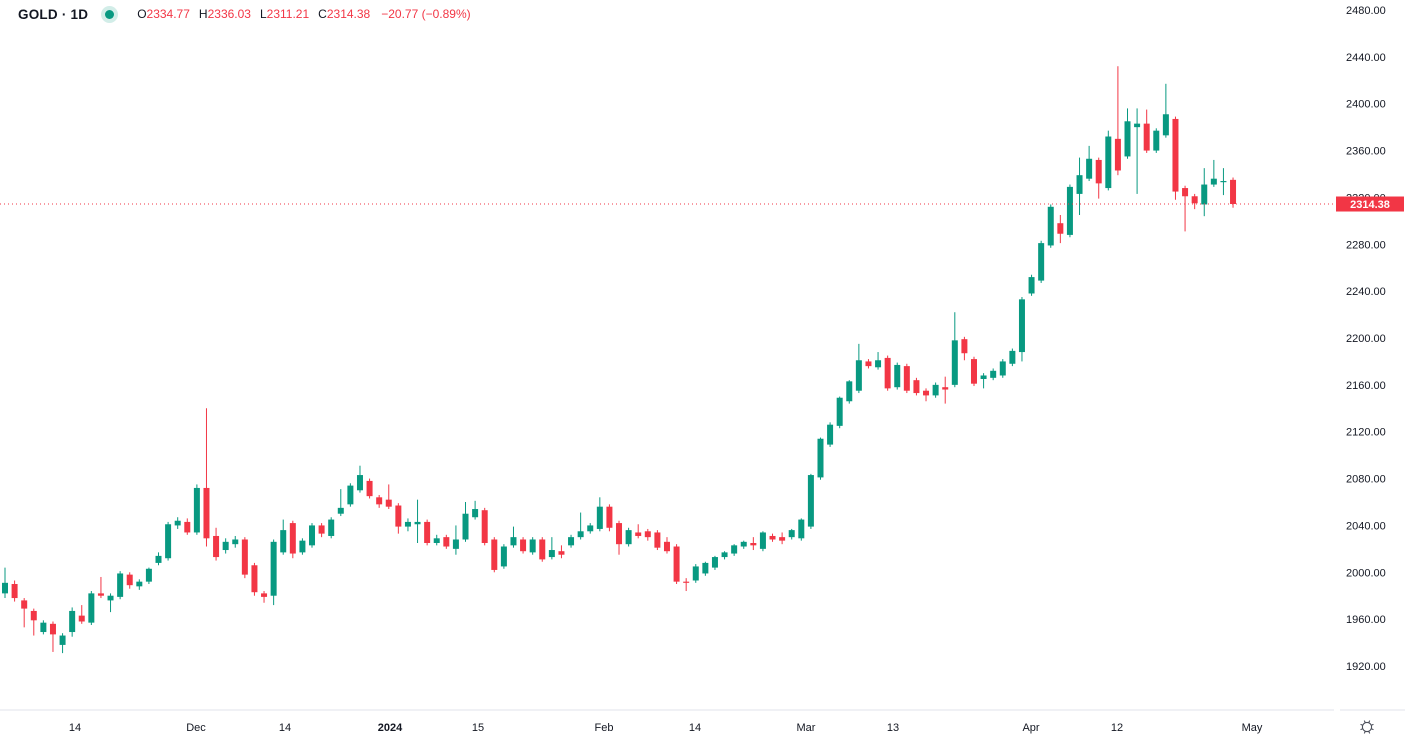 This screenshot has width=1405, height=756. What do you see at coordinates (806, 728) in the screenshot?
I see `svg-text: Mar` at bounding box center [806, 728].